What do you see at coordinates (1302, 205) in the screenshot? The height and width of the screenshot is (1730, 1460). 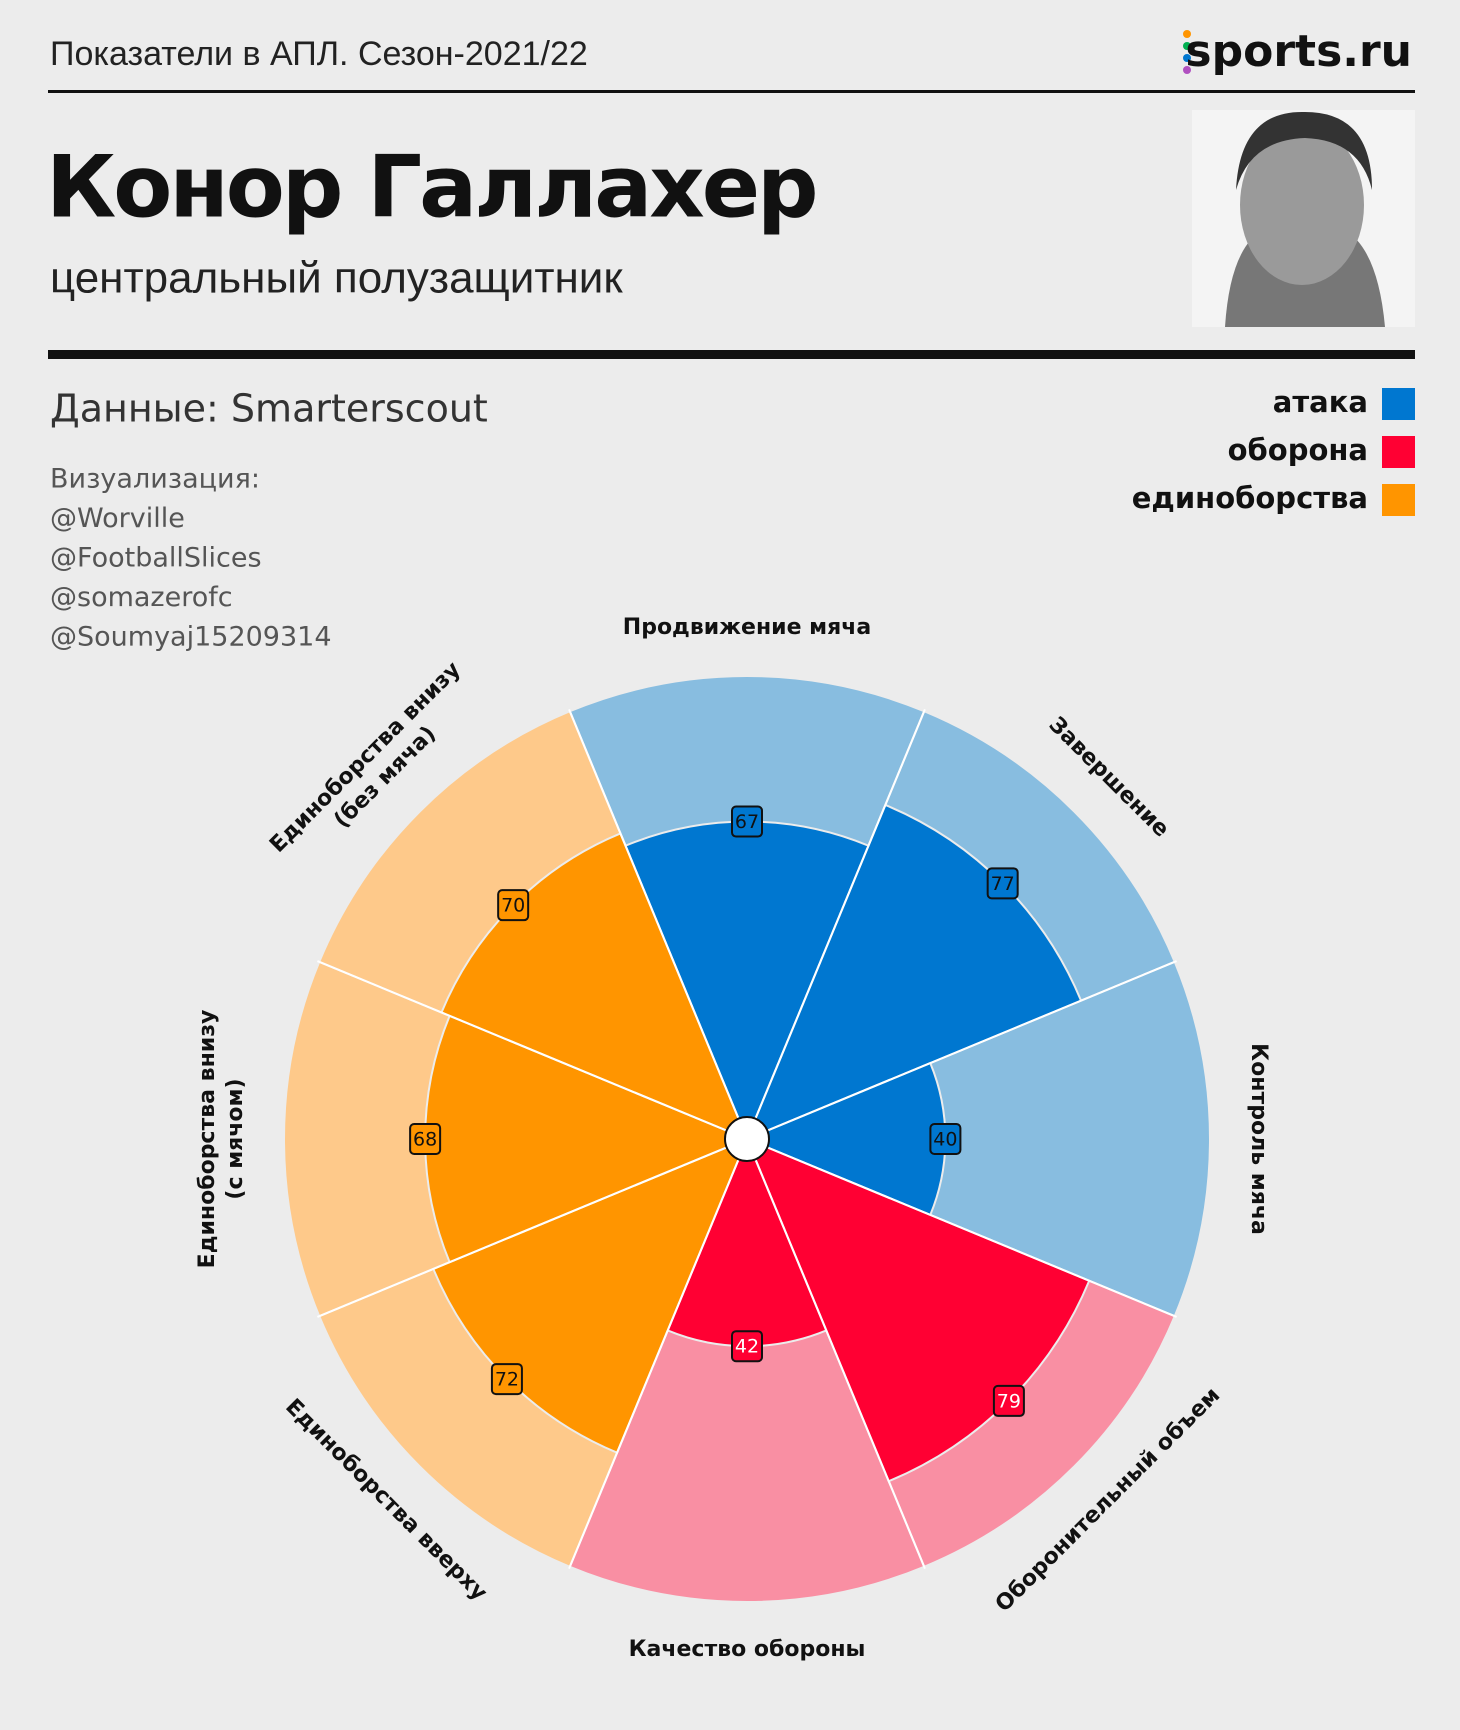 I see `photo-face` at bounding box center [1302, 205].